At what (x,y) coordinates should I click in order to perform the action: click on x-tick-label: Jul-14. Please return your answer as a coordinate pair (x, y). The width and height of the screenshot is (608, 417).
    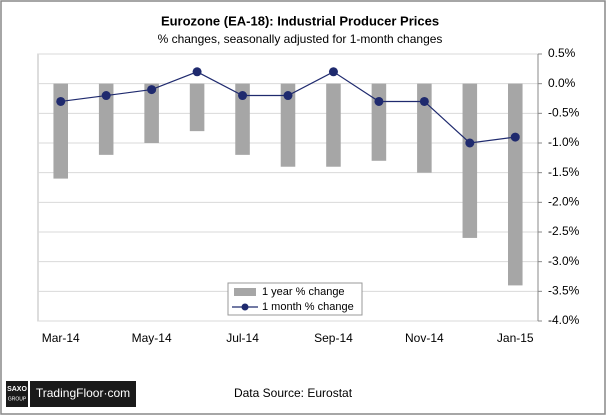
    Looking at the image, I should click on (242, 338).